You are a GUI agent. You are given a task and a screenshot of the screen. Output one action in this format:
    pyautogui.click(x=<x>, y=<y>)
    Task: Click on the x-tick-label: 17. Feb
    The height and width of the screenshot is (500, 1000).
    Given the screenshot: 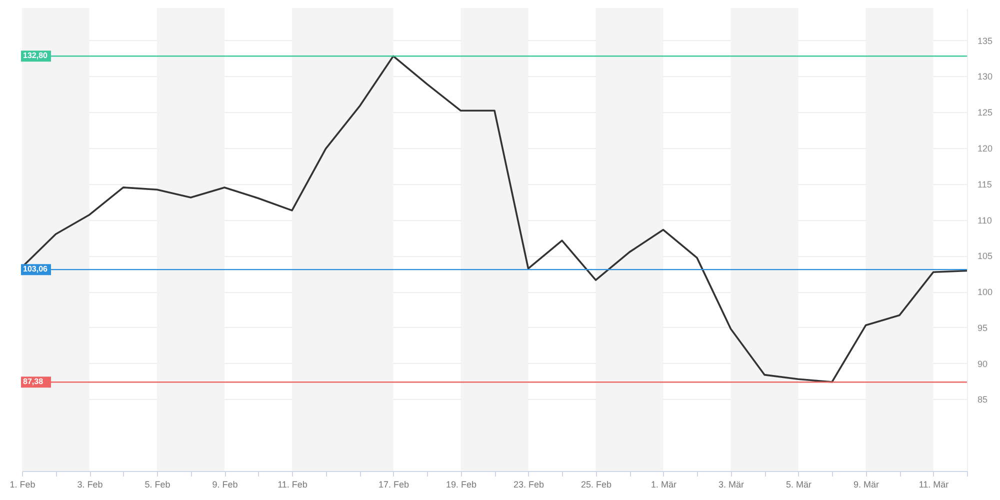 What is the action you would take?
    pyautogui.click(x=394, y=485)
    